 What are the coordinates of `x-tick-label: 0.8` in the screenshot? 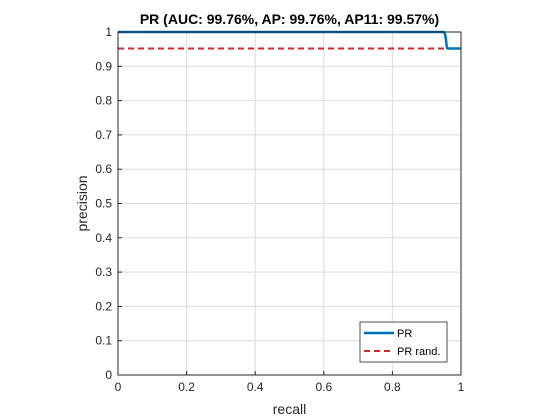 It's located at (392, 387).